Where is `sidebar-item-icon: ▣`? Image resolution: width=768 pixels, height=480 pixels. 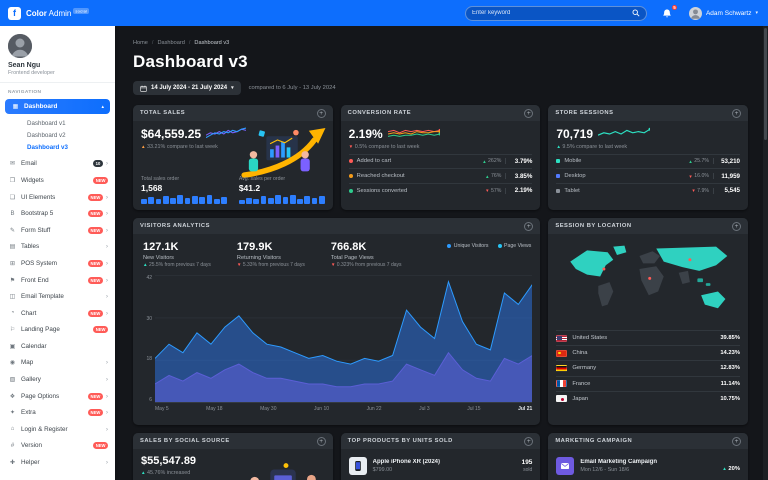 sidebar-item-icon: ▣ is located at coordinates (12, 346).